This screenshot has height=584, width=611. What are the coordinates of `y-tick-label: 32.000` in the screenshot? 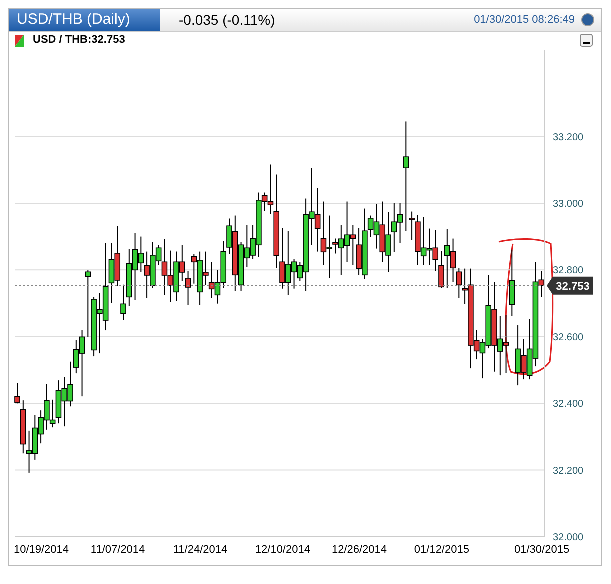 It's located at (568, 538).